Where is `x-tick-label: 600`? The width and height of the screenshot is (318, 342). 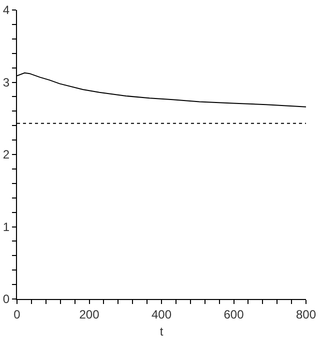
x-tick-label: 600 is located at coordinates (234, 314).